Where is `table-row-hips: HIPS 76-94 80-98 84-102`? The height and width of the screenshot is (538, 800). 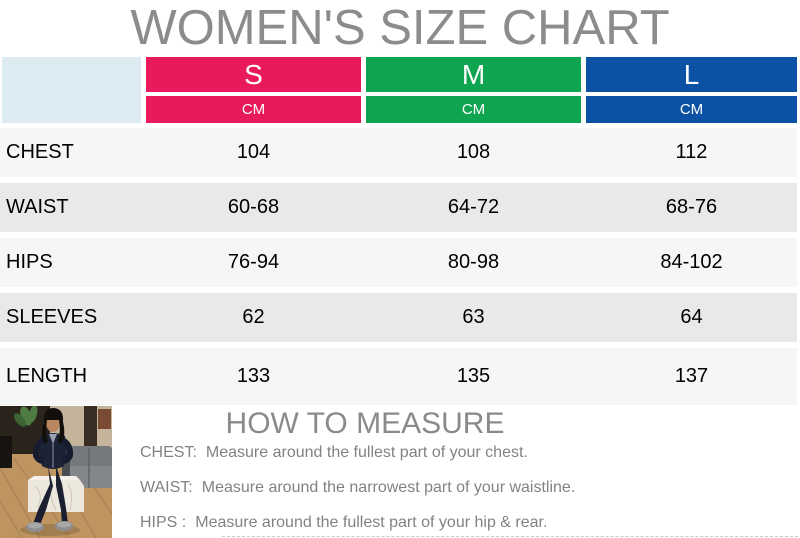
table-row-hips: HIPS 76-94 80-98 84-102 is located at coordinates (398, 262).